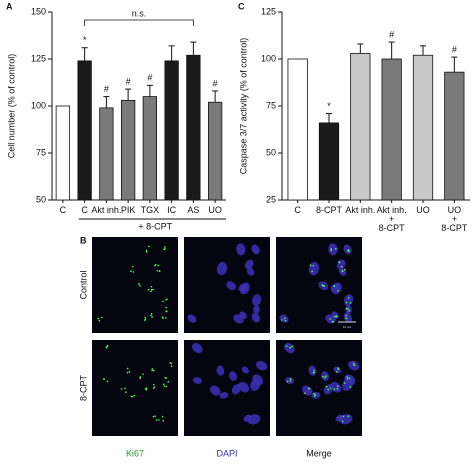 Image resolution: width=474 pixels, height=475 pixels. I want to click on x-tick-label: Akt inh., so click(360, 210).